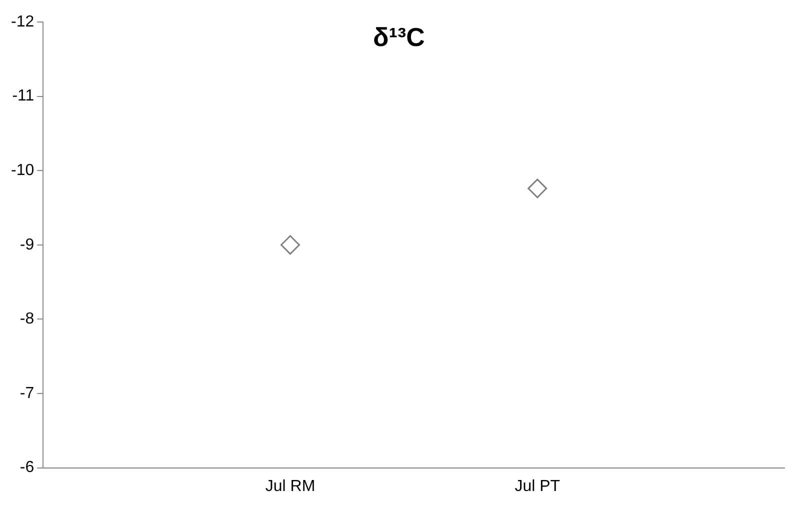 This screenshot has width=803, height=507. Describe the element at coordinates (27, 393) in the screenshot. I see `y-tick-label: -7` at that location.